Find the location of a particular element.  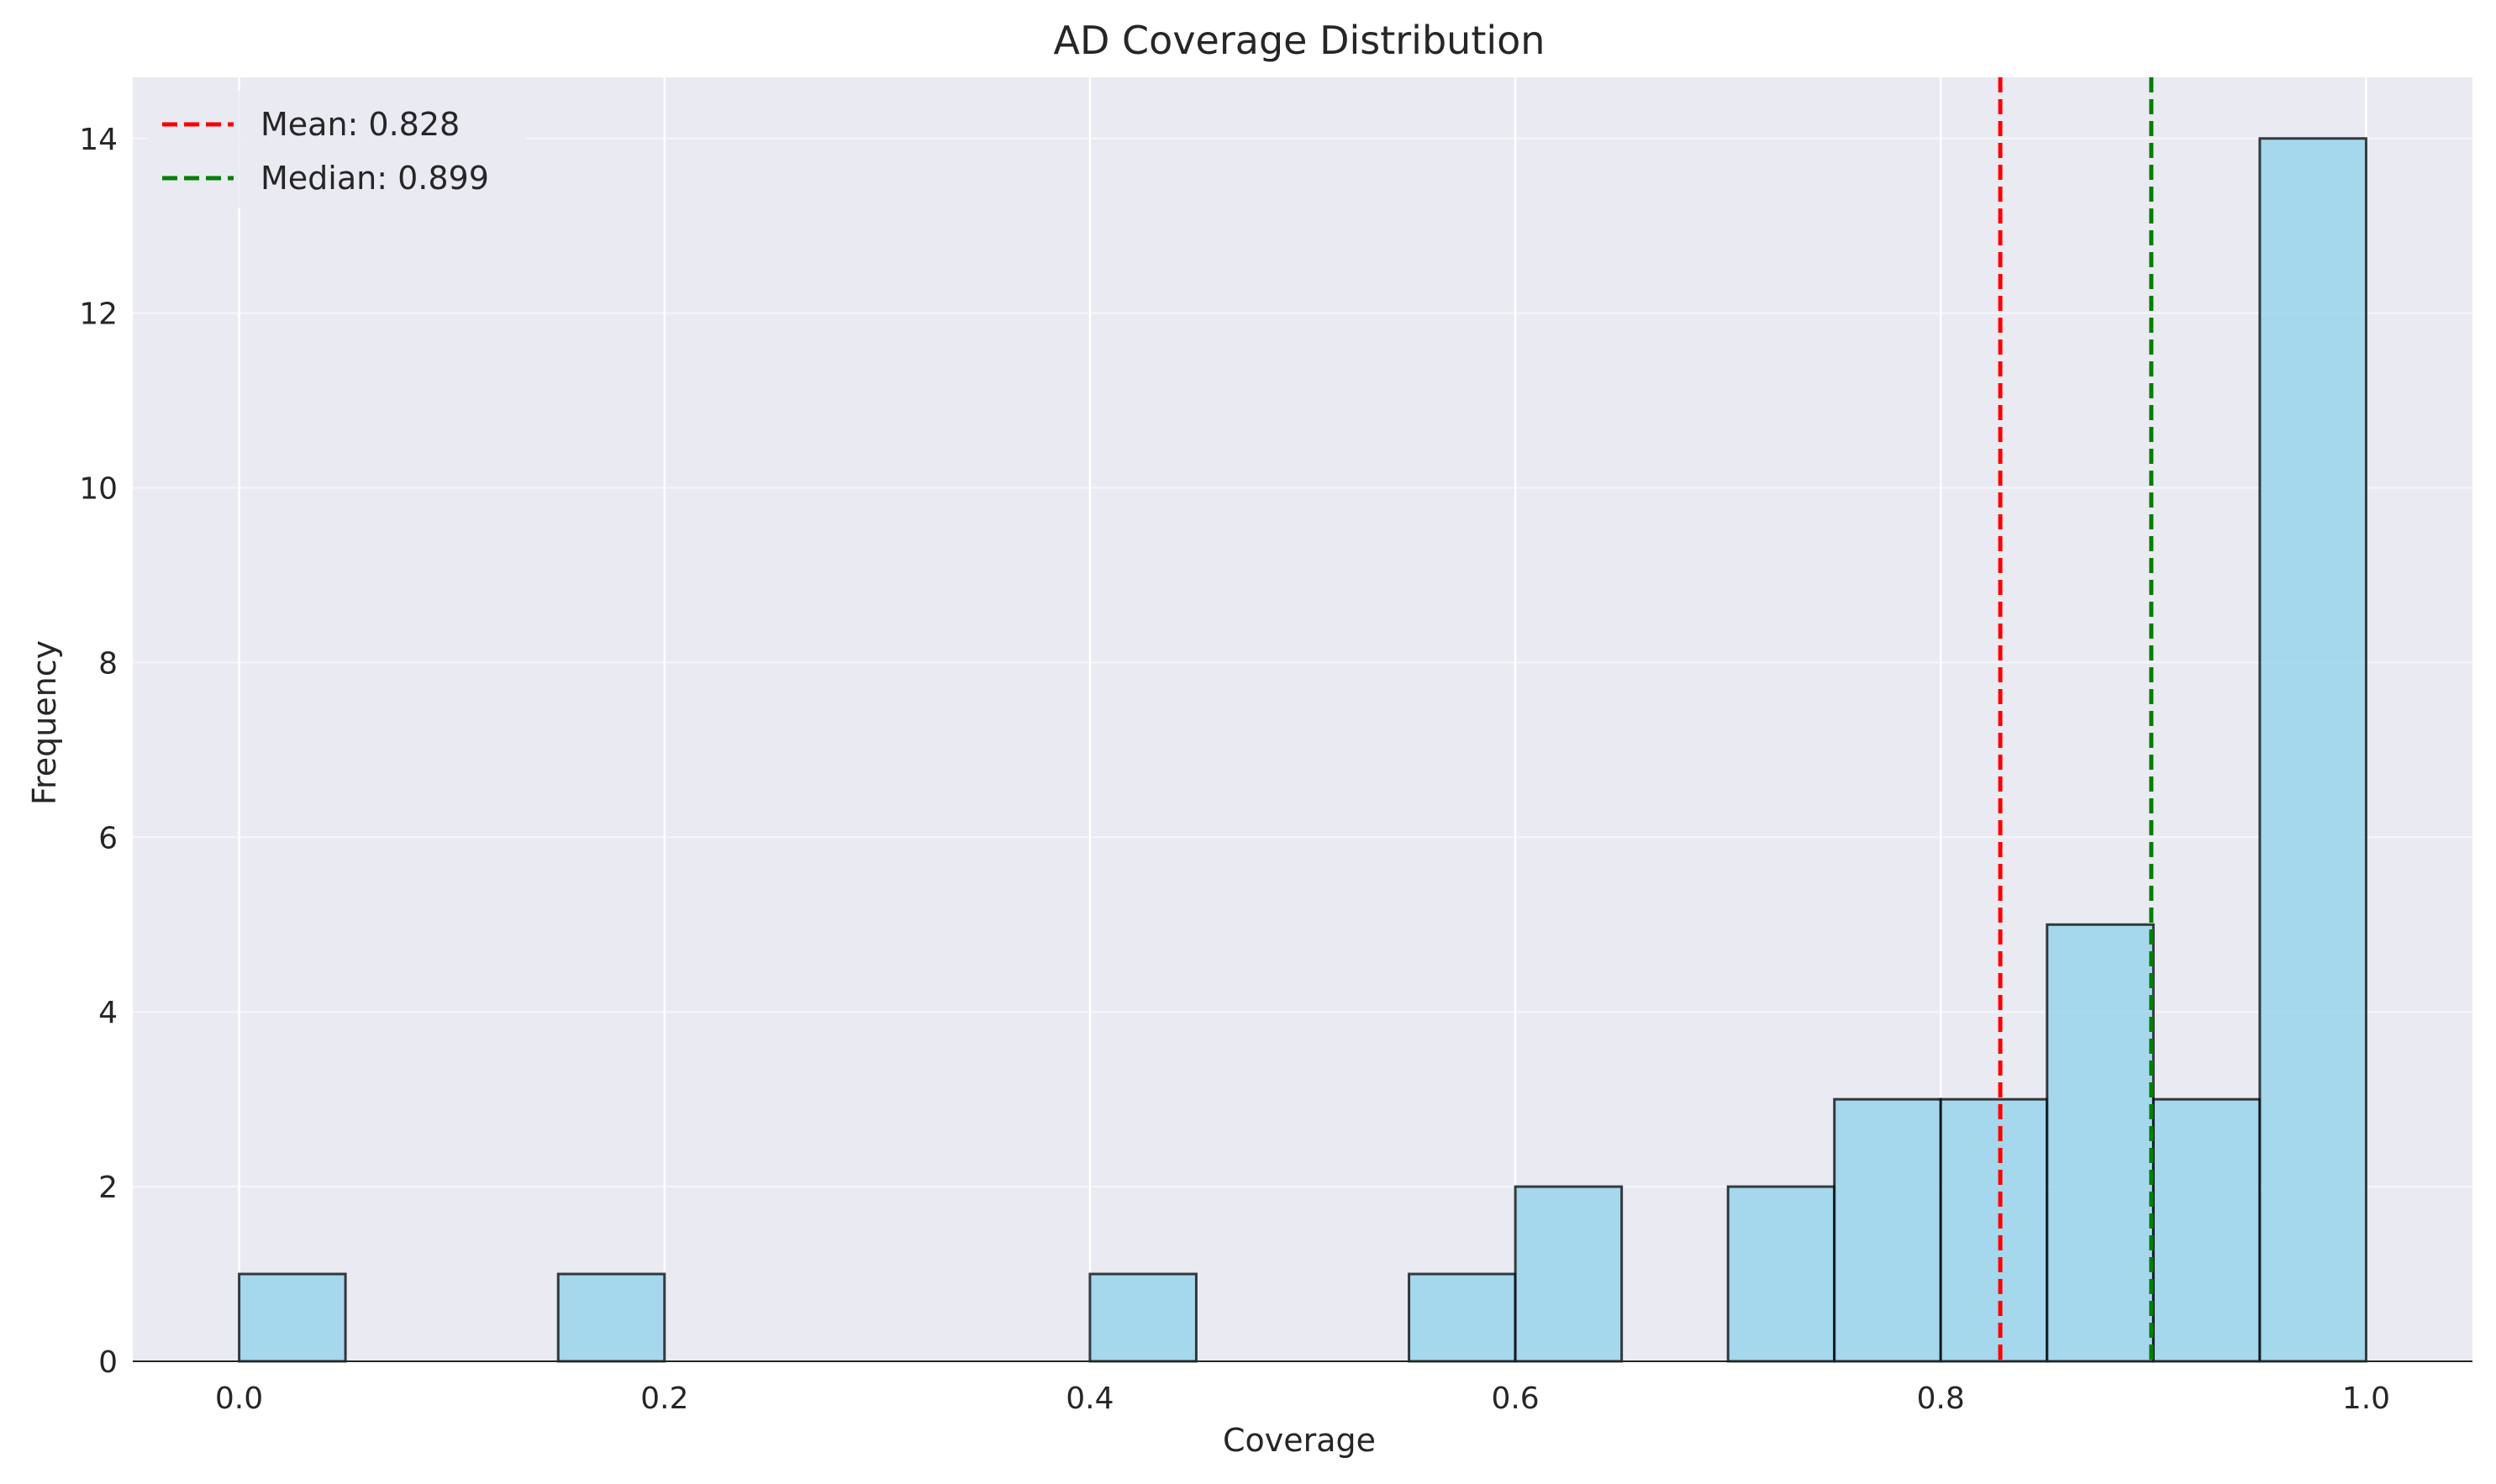

y-tick-label: 8 is located at coordinates (108, 663).